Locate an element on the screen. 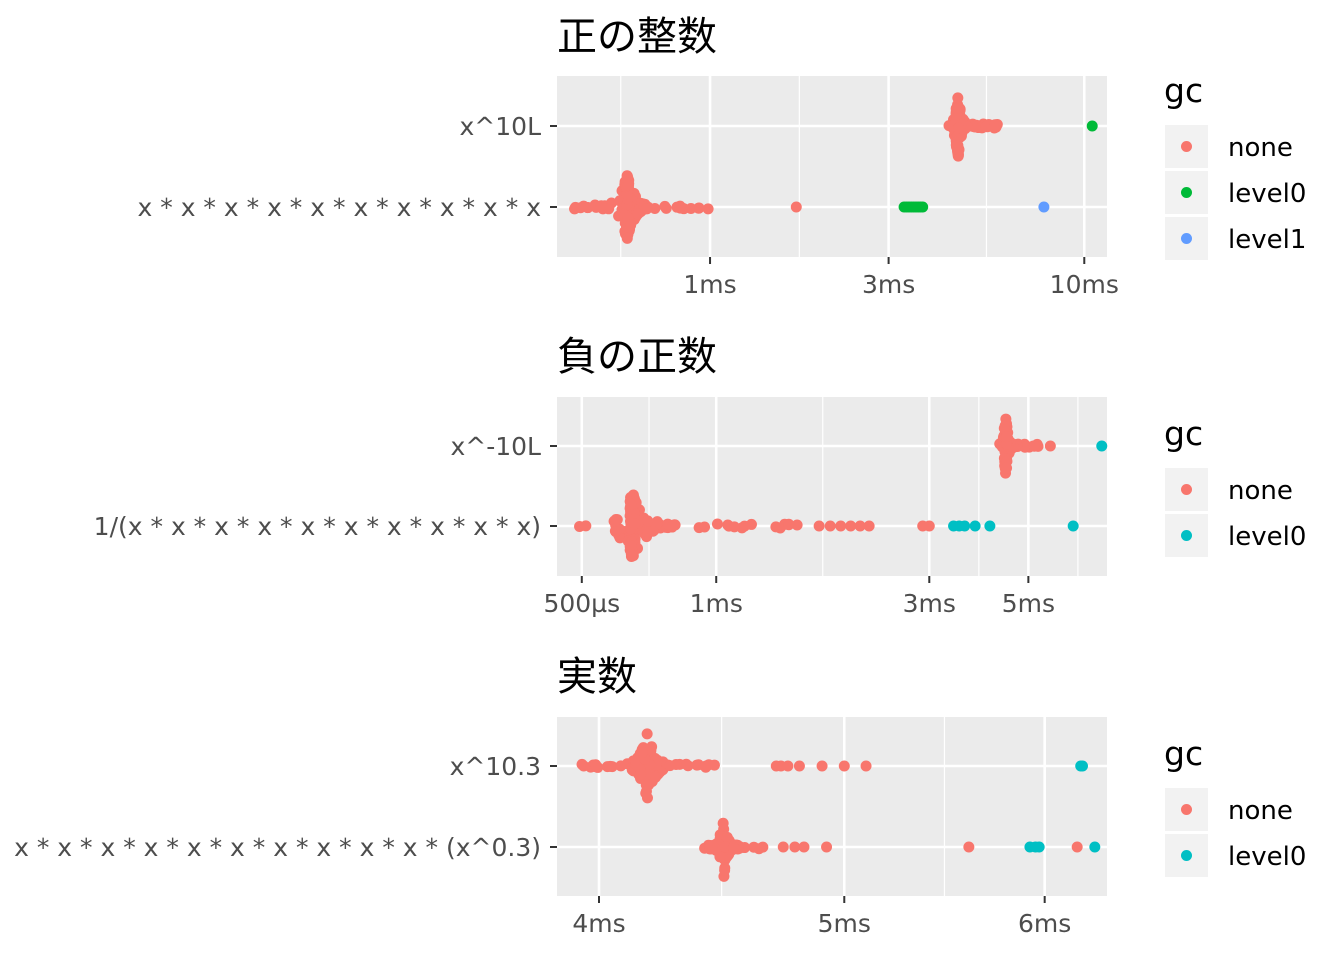 The image size is (1344, 960). y-tick-label: x^10L is located at coordinates (501, 126).